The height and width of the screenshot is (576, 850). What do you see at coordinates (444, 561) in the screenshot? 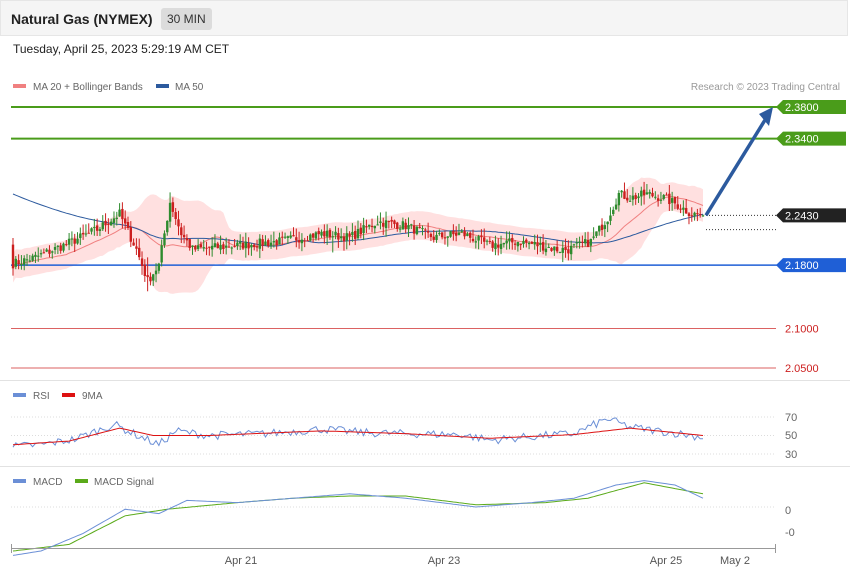
I see `x-axis-label: Apr 23` at bounding box center [444, 561].